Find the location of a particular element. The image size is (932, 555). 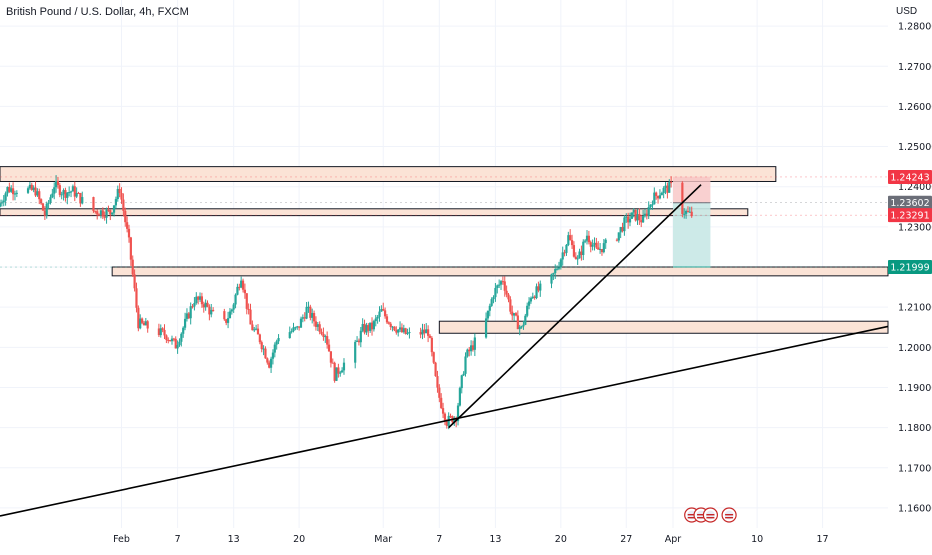

x-tick-label: 7 is located at coordinates (178, 539).